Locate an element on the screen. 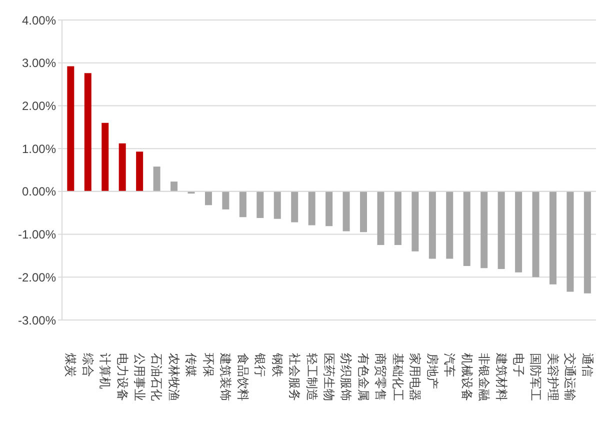 This screenshot has width=615, height=423. x-tick-label: 电力设备 is located at coordinates (122, 377).